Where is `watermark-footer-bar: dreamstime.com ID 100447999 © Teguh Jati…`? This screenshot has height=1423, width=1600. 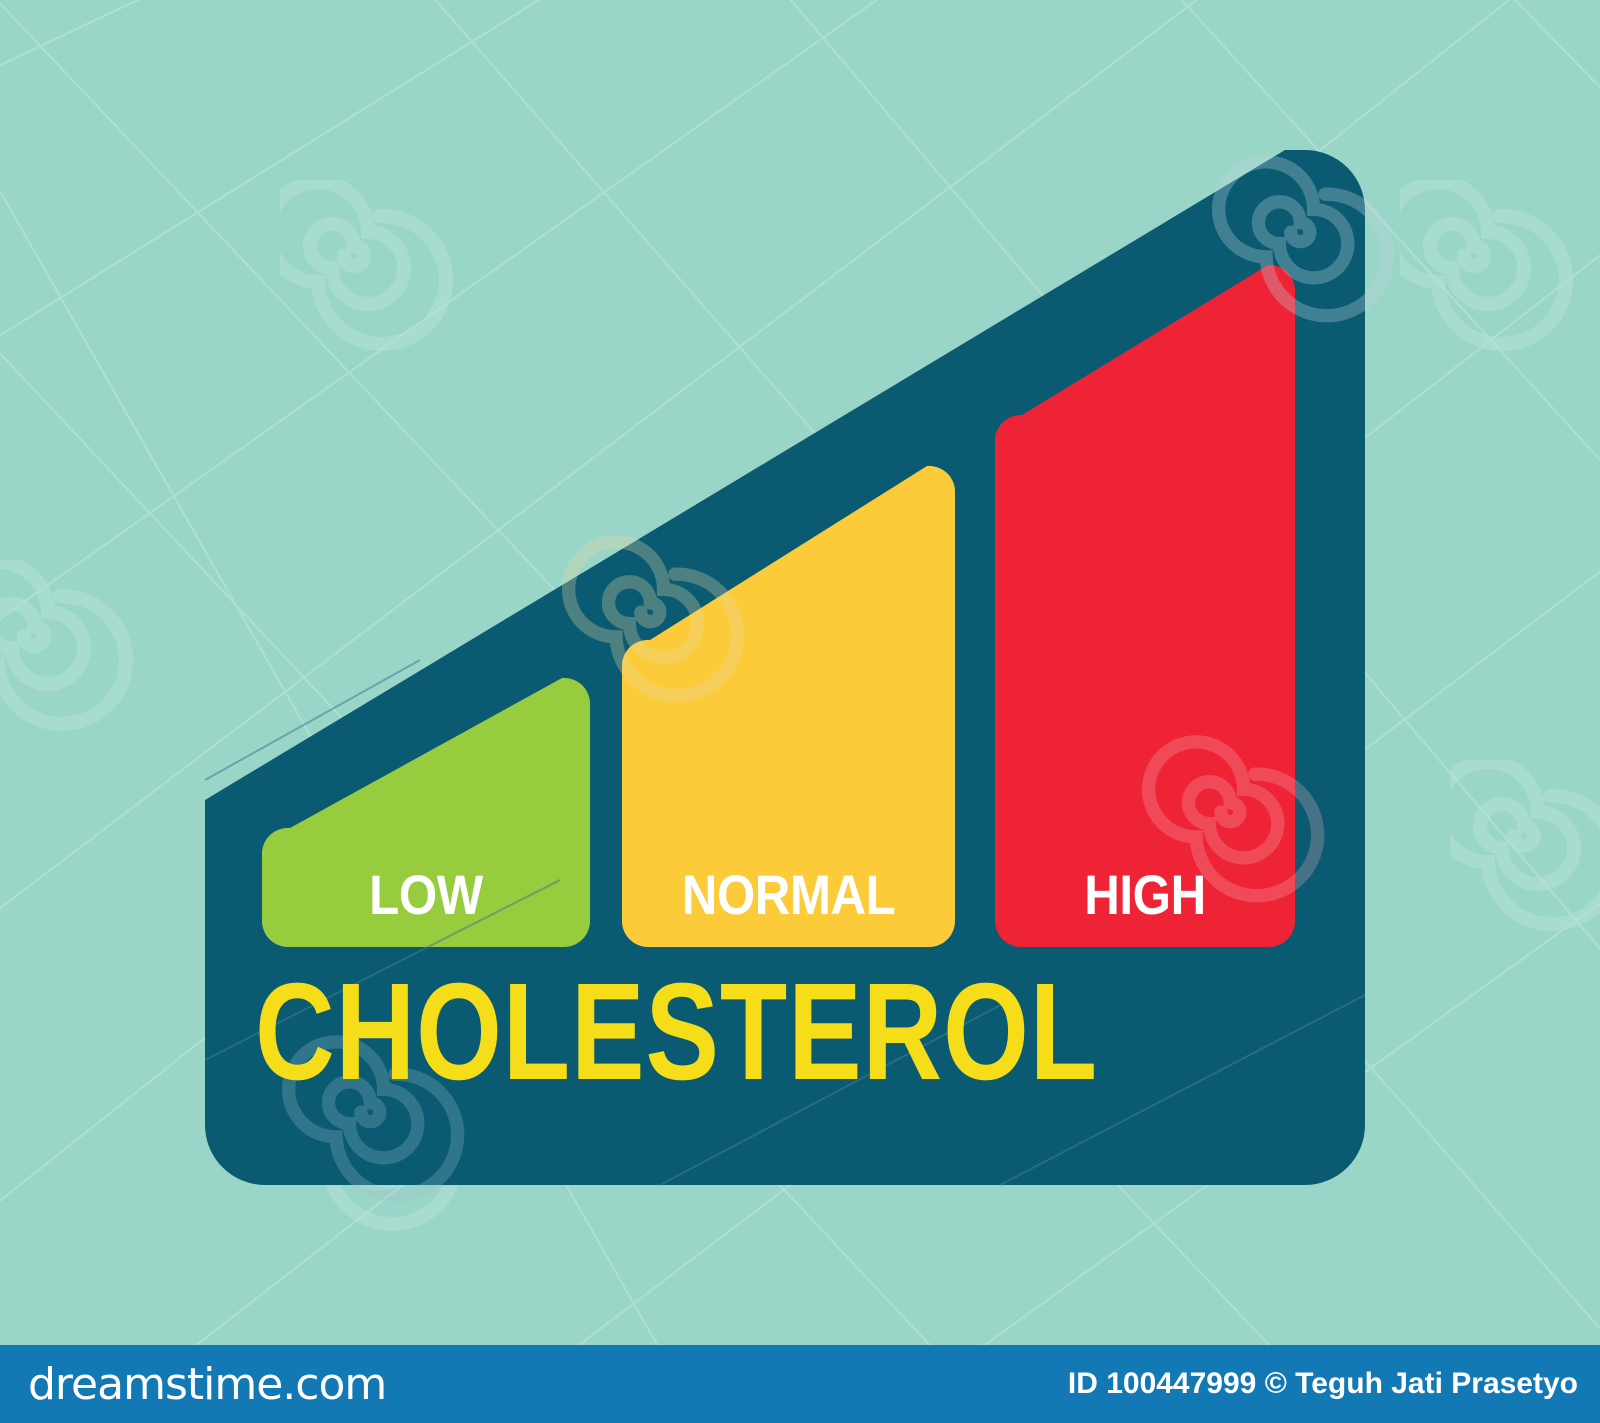
watermark-footer-bar: dreamstime.com ID 100447999 © Teguh Jati… is located at coordinates (800, 1384).